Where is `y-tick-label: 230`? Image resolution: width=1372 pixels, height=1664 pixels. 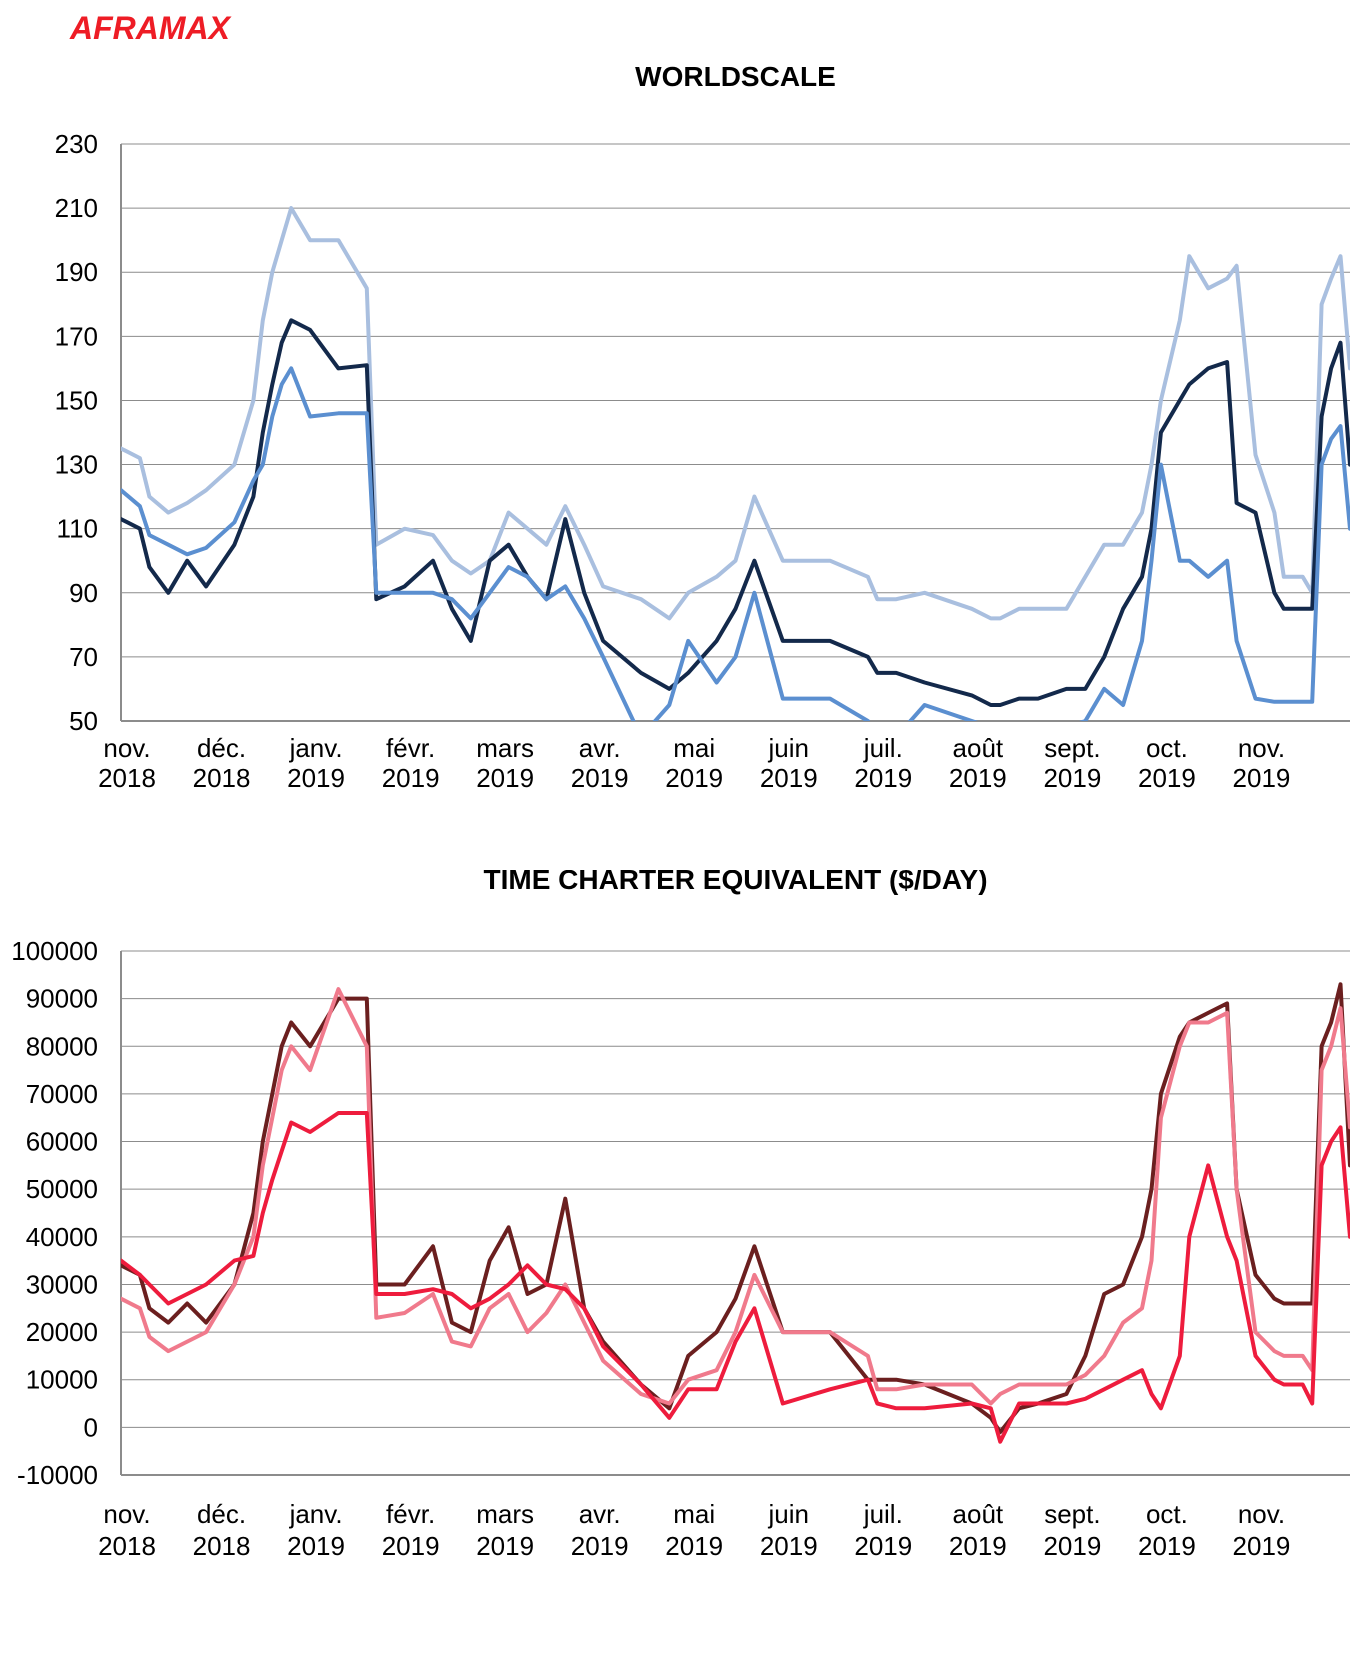
y-tick-label: 230 is located at coordinates (76, 144).